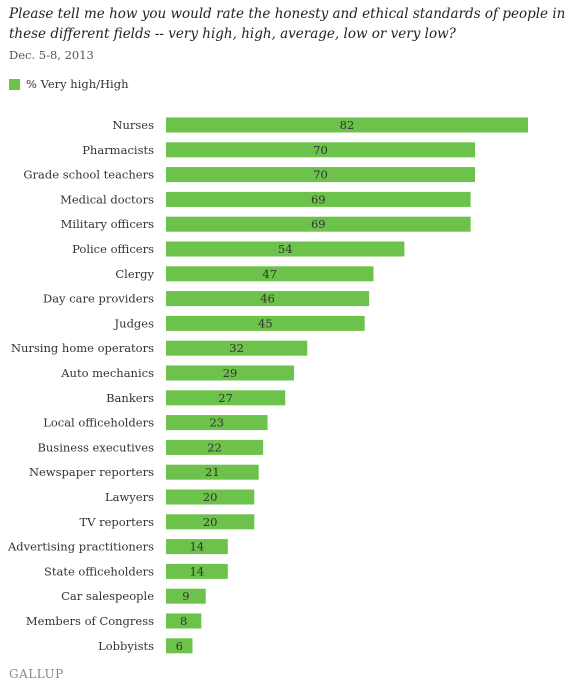 The width and height of the screenshot is (580, 687). What do you see at coordinates (130, 398) in the screenshot?
I see `category-label: Bankers` at bounding box center [130, 398].